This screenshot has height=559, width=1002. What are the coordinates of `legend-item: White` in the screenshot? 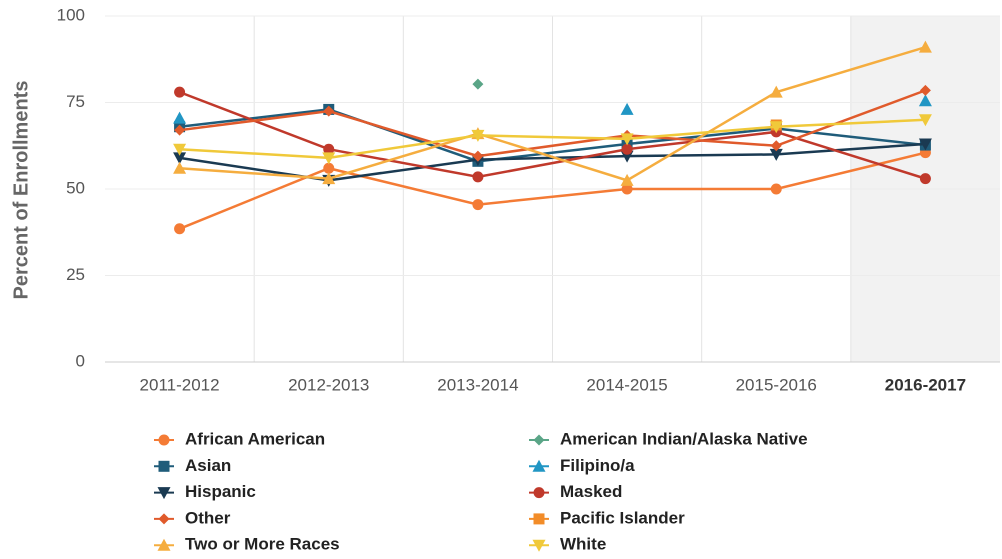 It's located at (567, 544).